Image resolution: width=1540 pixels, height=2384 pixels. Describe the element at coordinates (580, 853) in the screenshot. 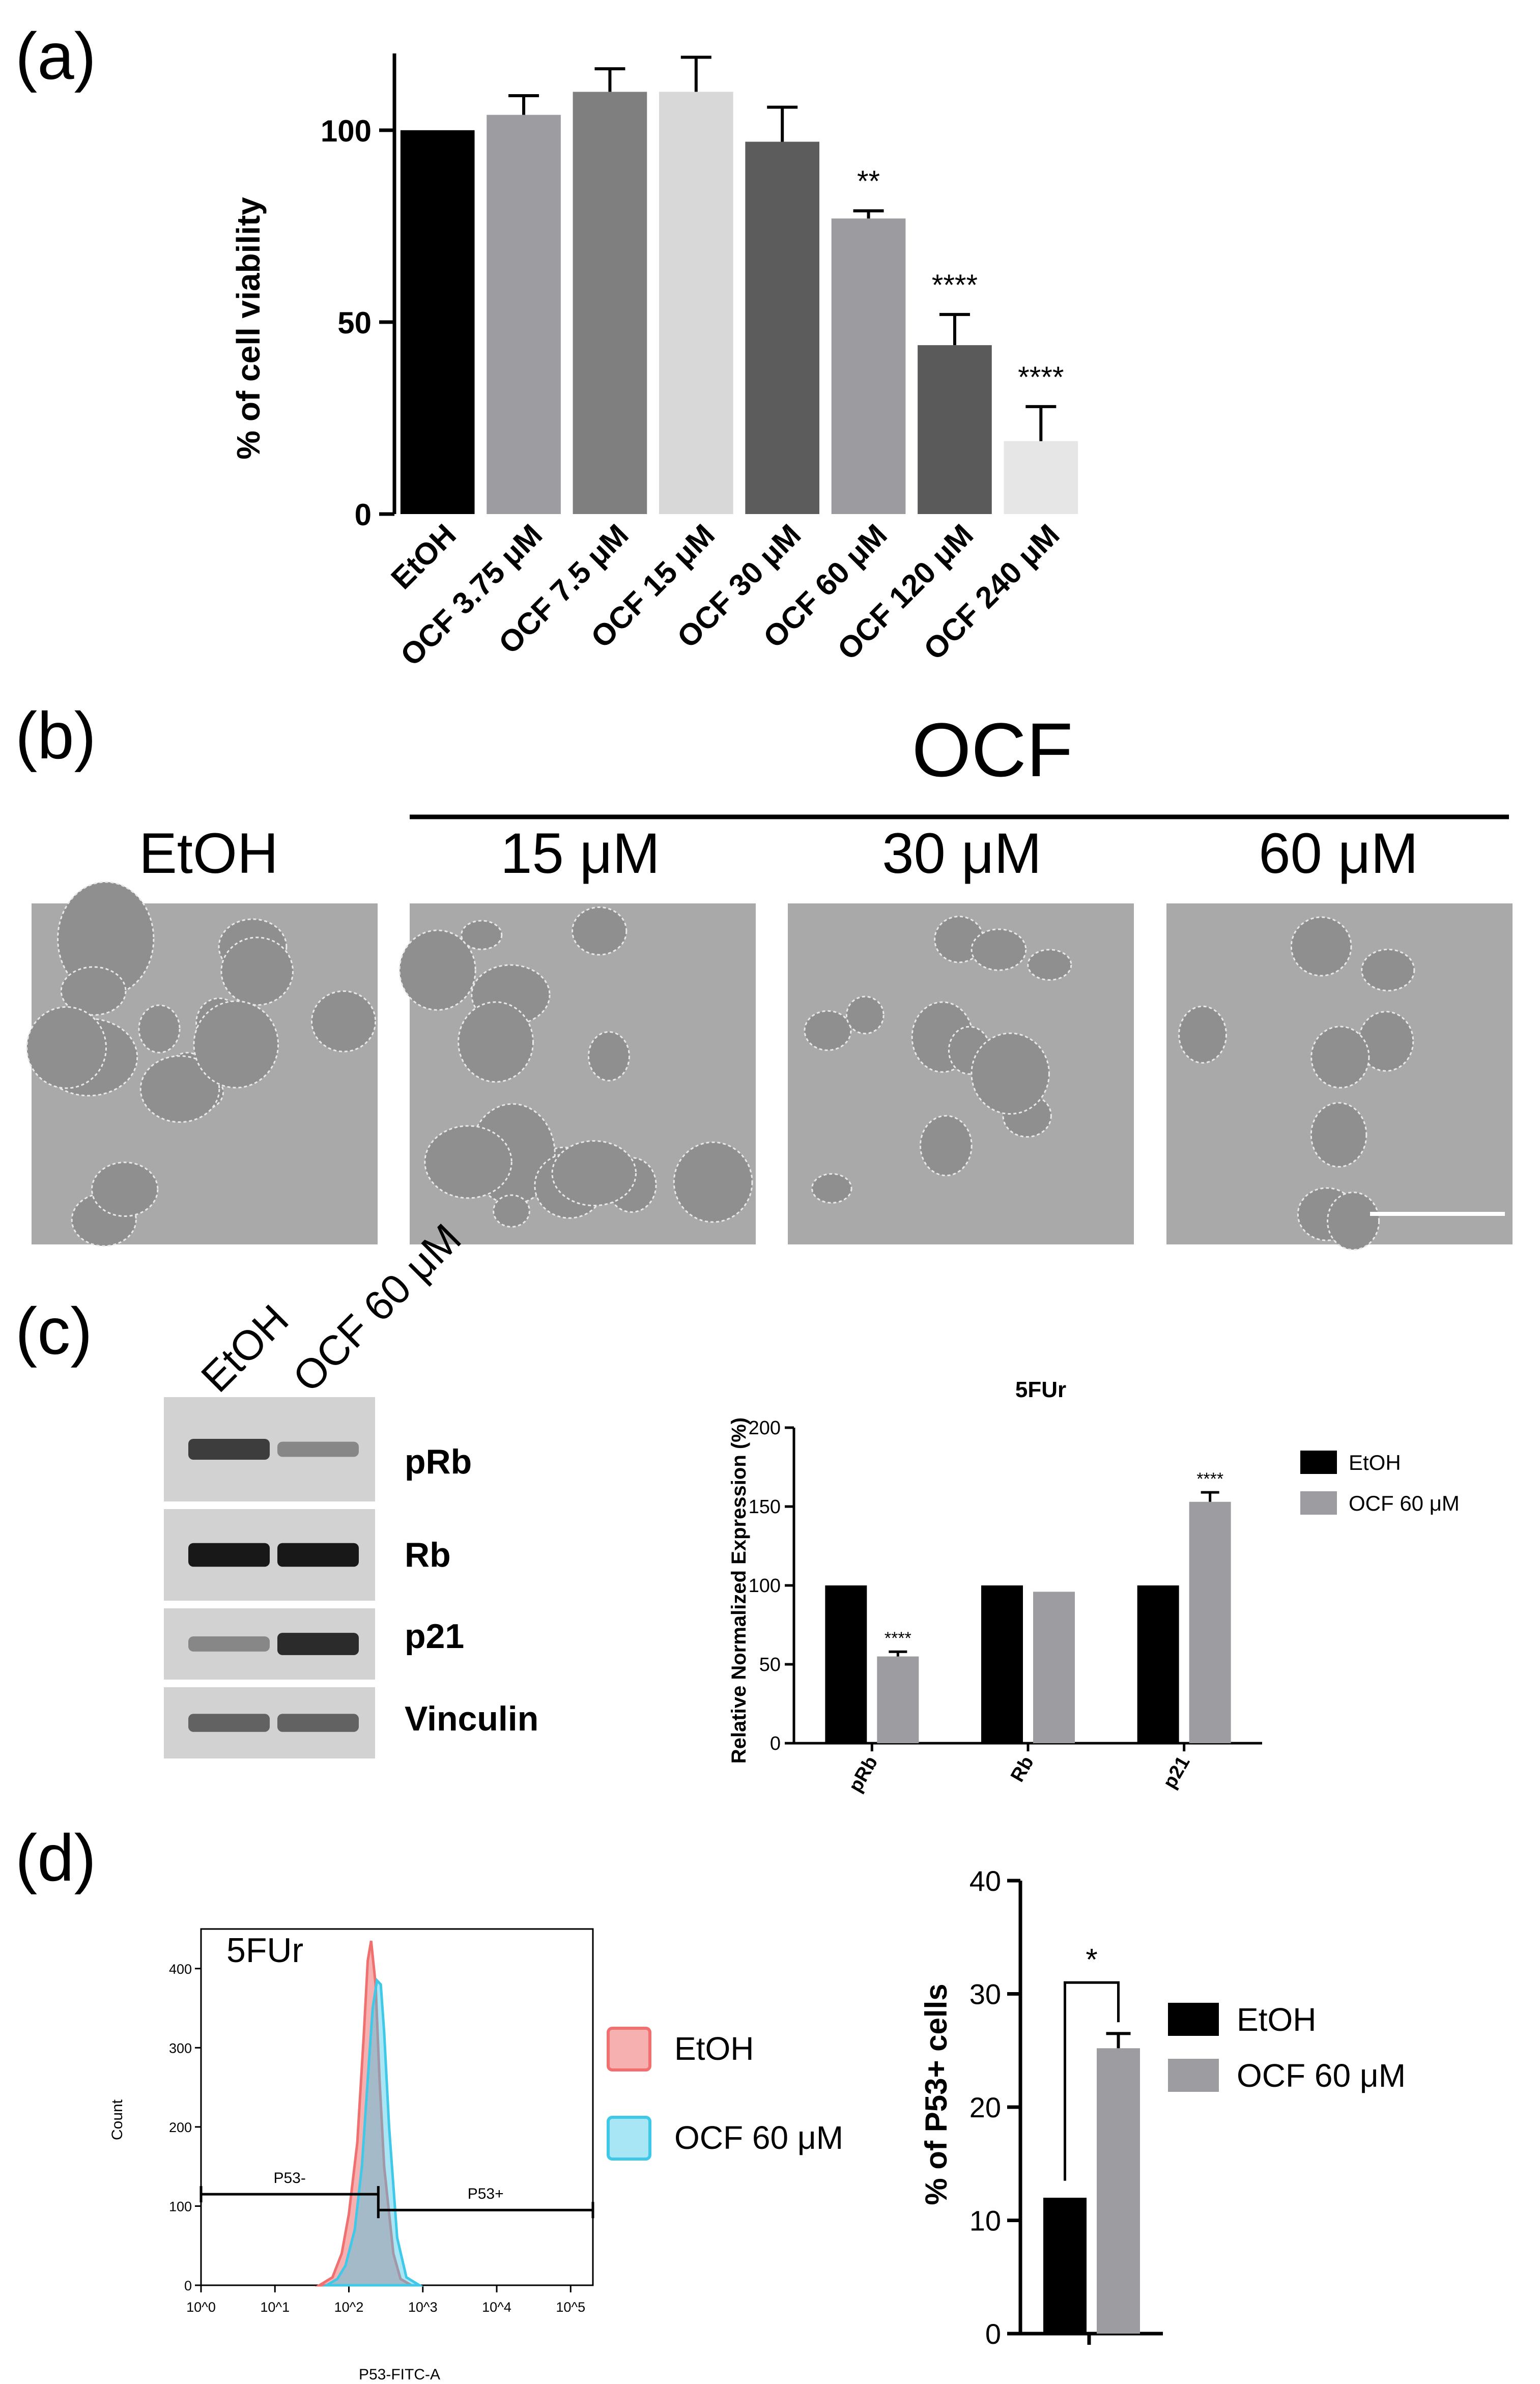

I see `column-label-15um: 15 μM` at that location.